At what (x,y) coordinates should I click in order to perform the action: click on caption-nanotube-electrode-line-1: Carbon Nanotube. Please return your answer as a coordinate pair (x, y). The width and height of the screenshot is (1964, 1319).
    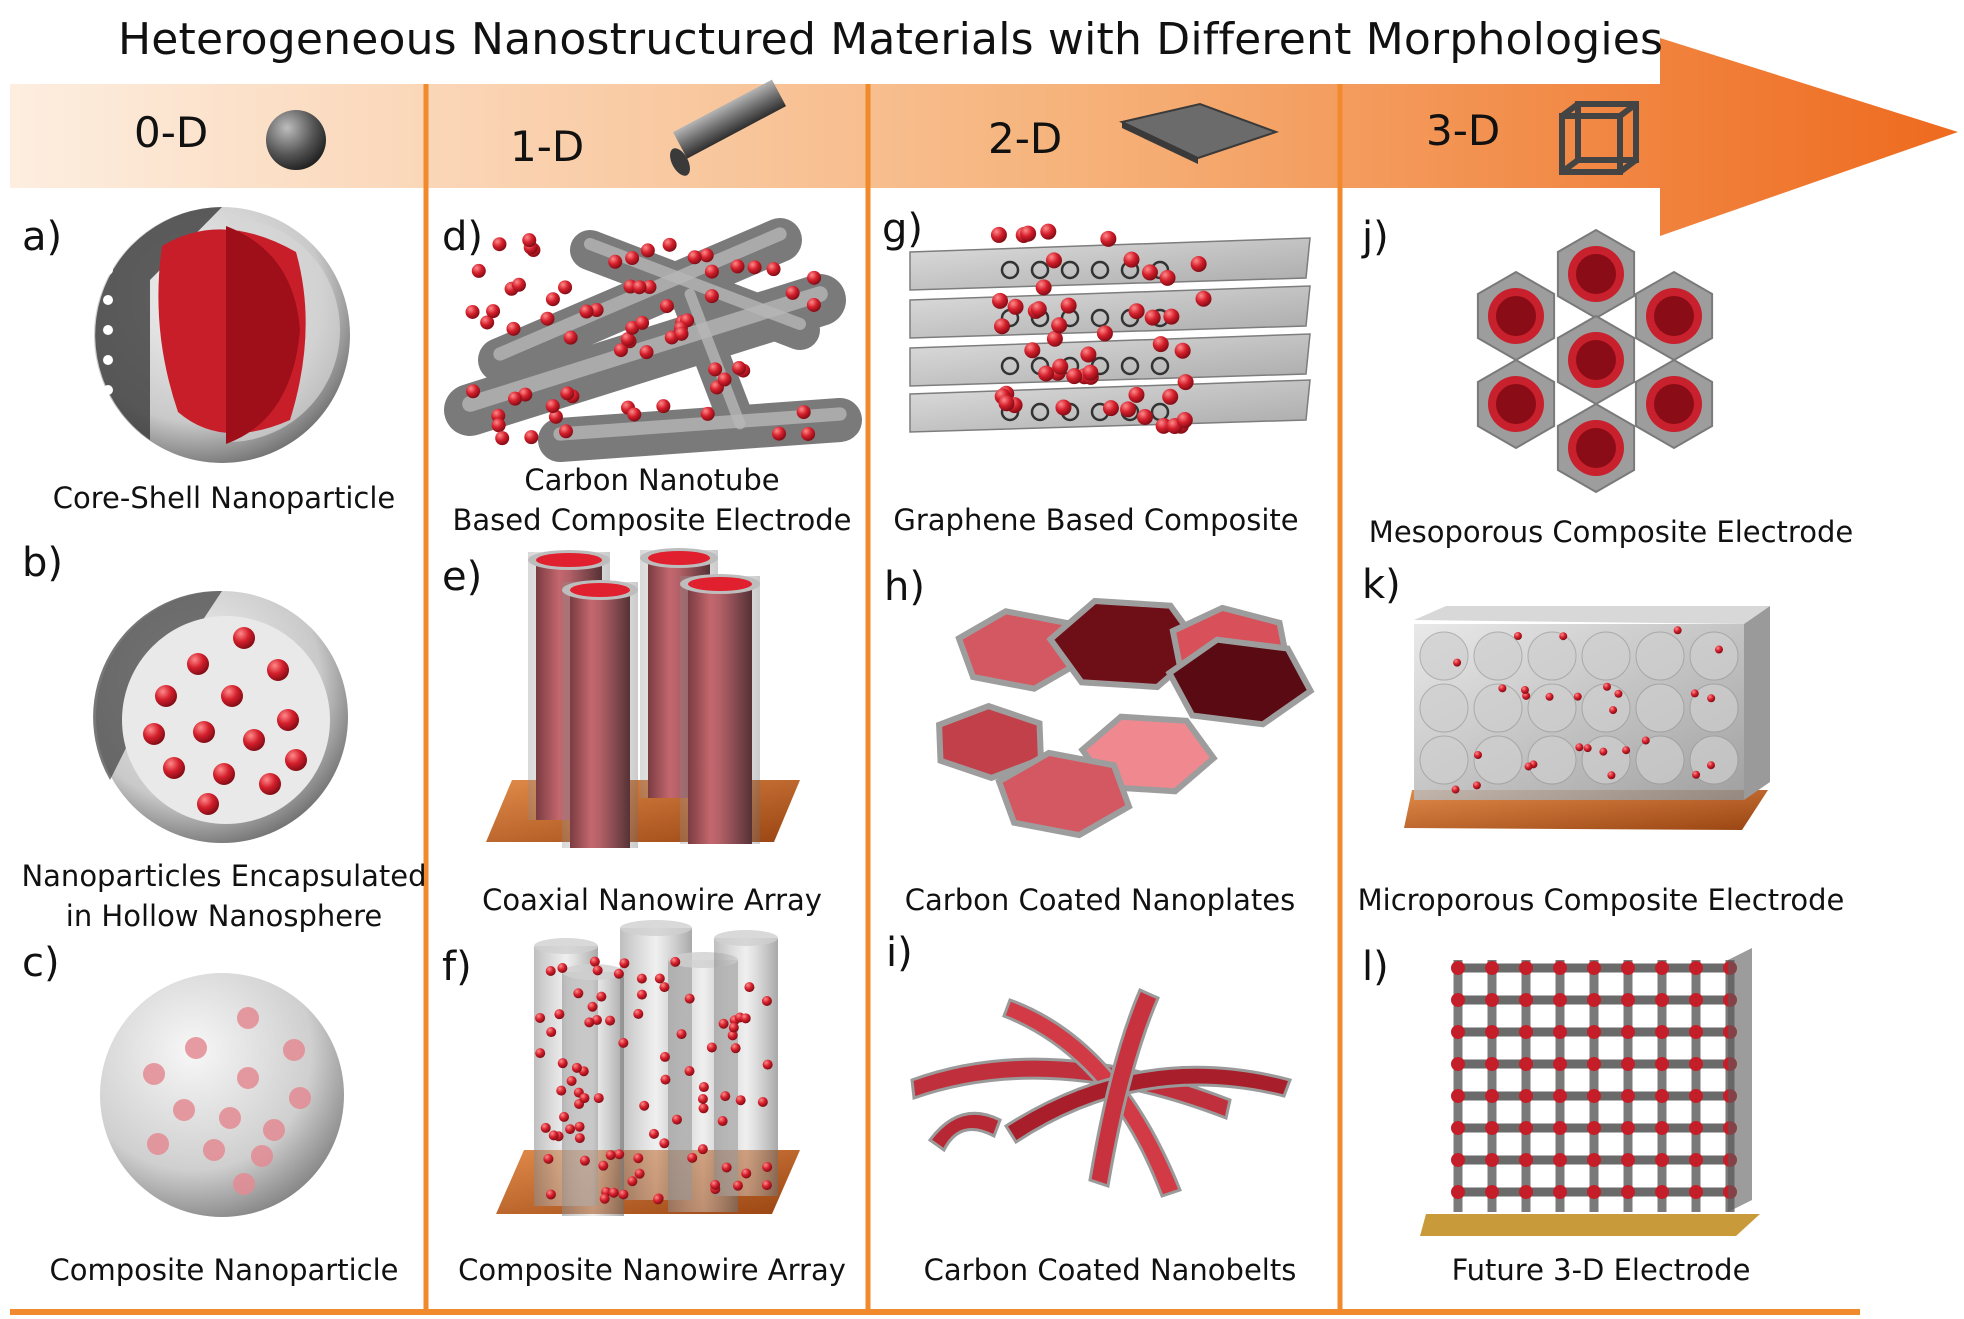
    Looking at the image, I should click on (652, 480).